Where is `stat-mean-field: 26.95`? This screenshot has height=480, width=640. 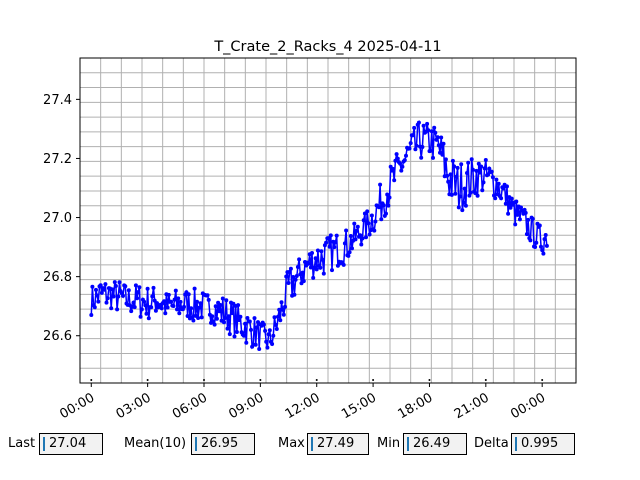
stat-mean-field: 26.95 is located at coordinates (223, 444).